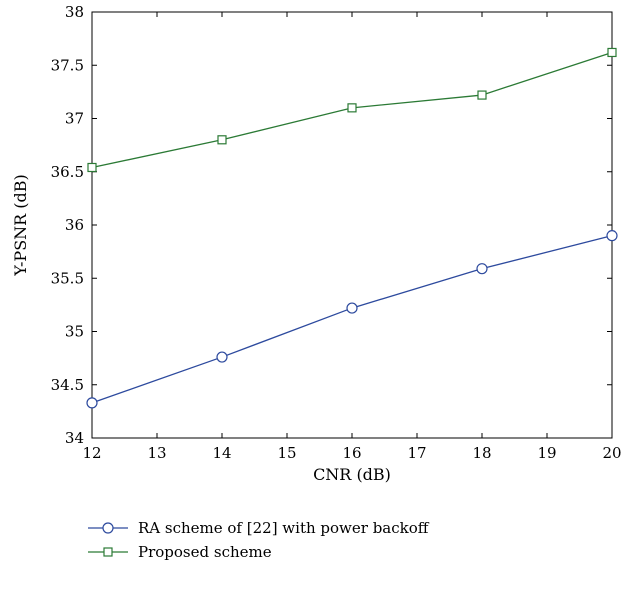 This screenshot has width=635, height=598. I want to click on y-tick-label: 37.5, so click(67, 65).